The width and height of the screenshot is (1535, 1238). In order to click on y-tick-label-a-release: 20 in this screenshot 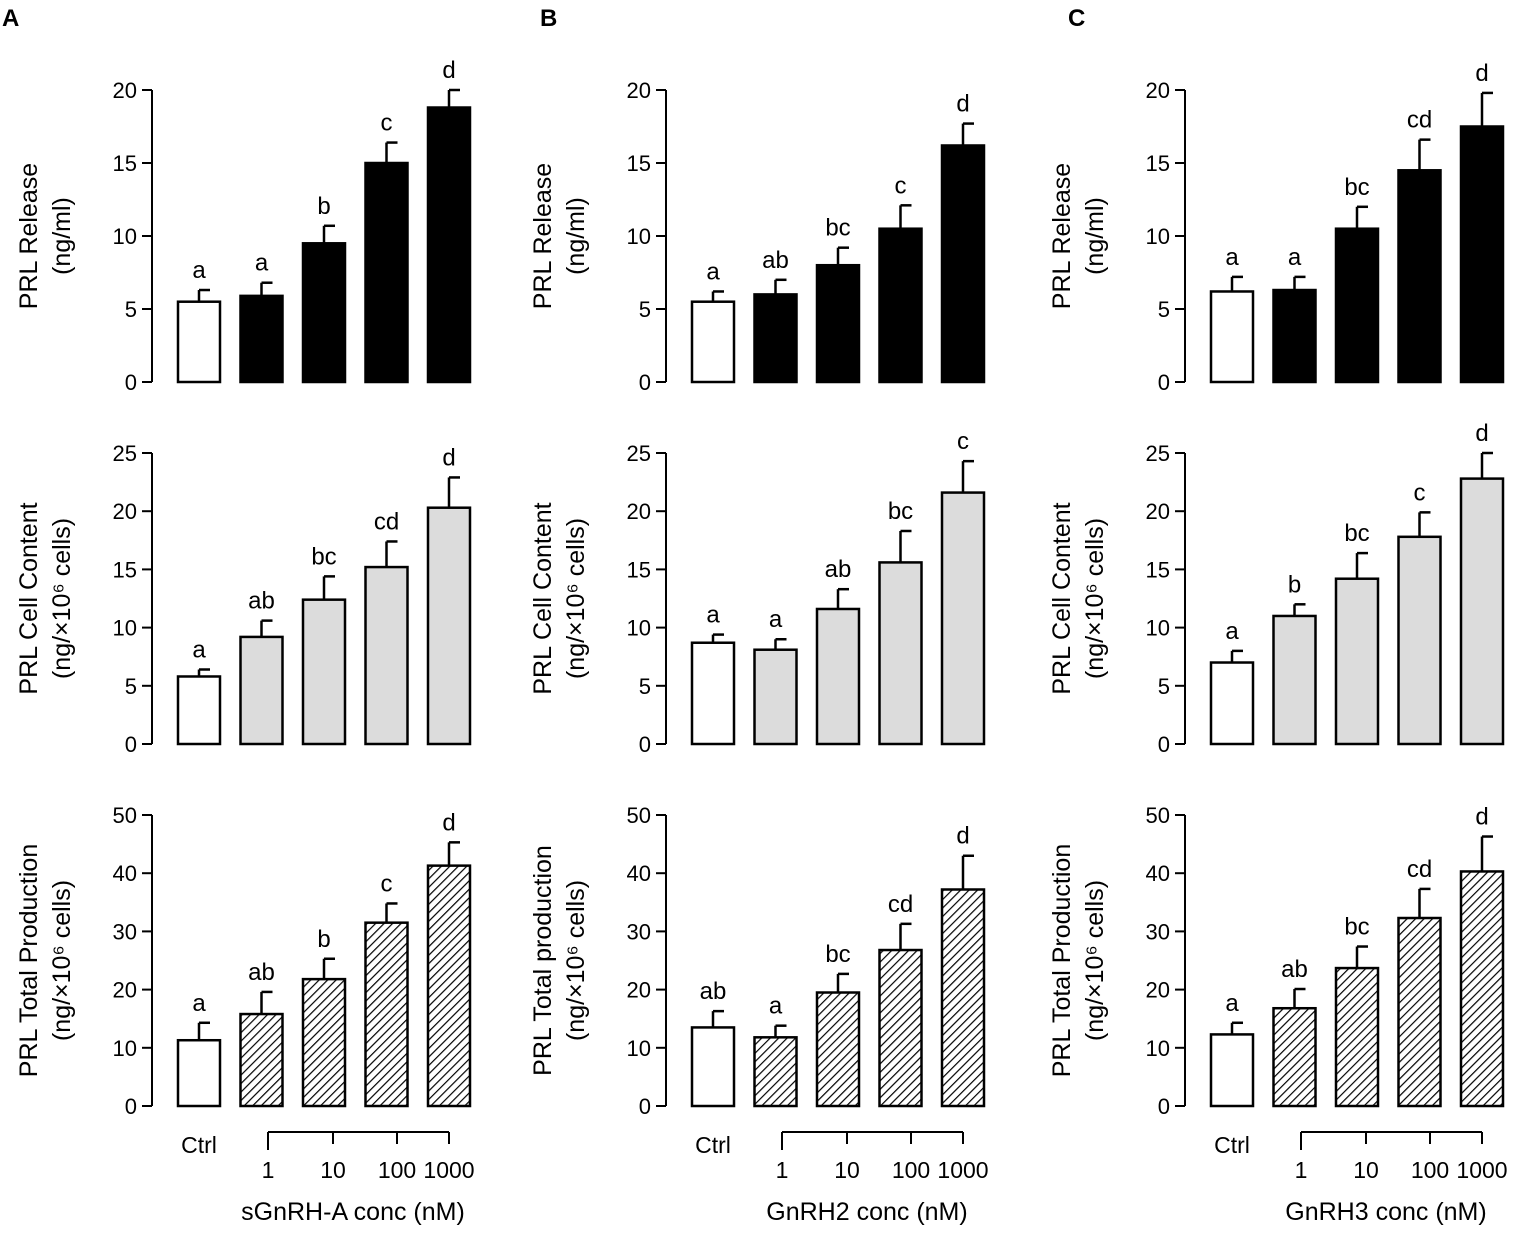, I will do `click(125, 90)`.